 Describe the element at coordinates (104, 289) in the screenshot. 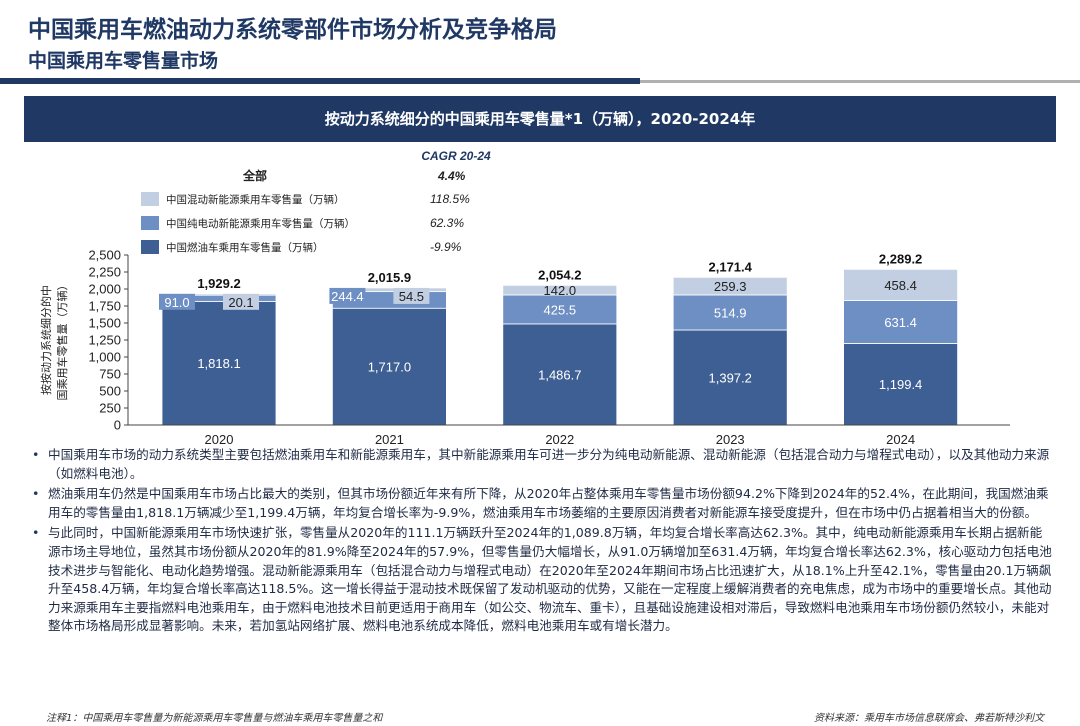

I see `y-tick-label: 2,000` at that location.